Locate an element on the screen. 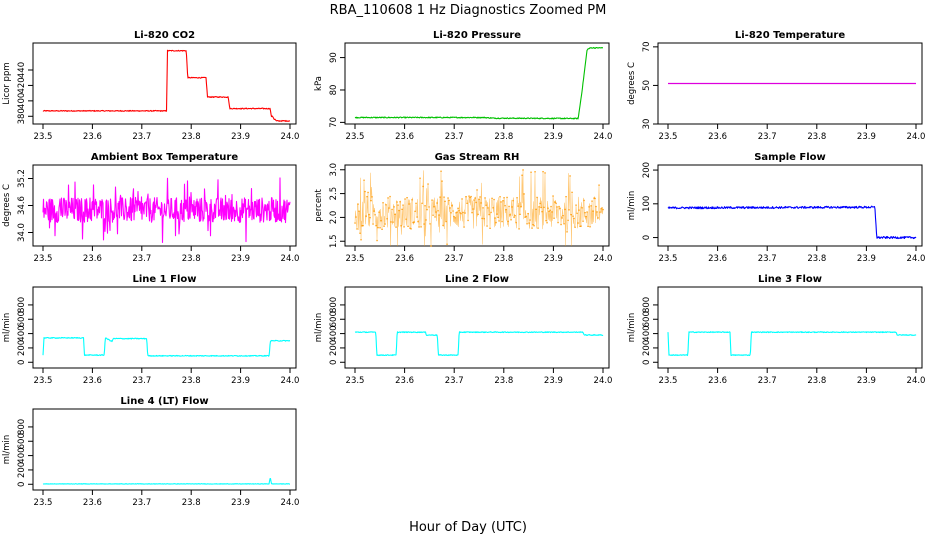  y-tick-label: 35.2 is located at coordinates (22, 178).